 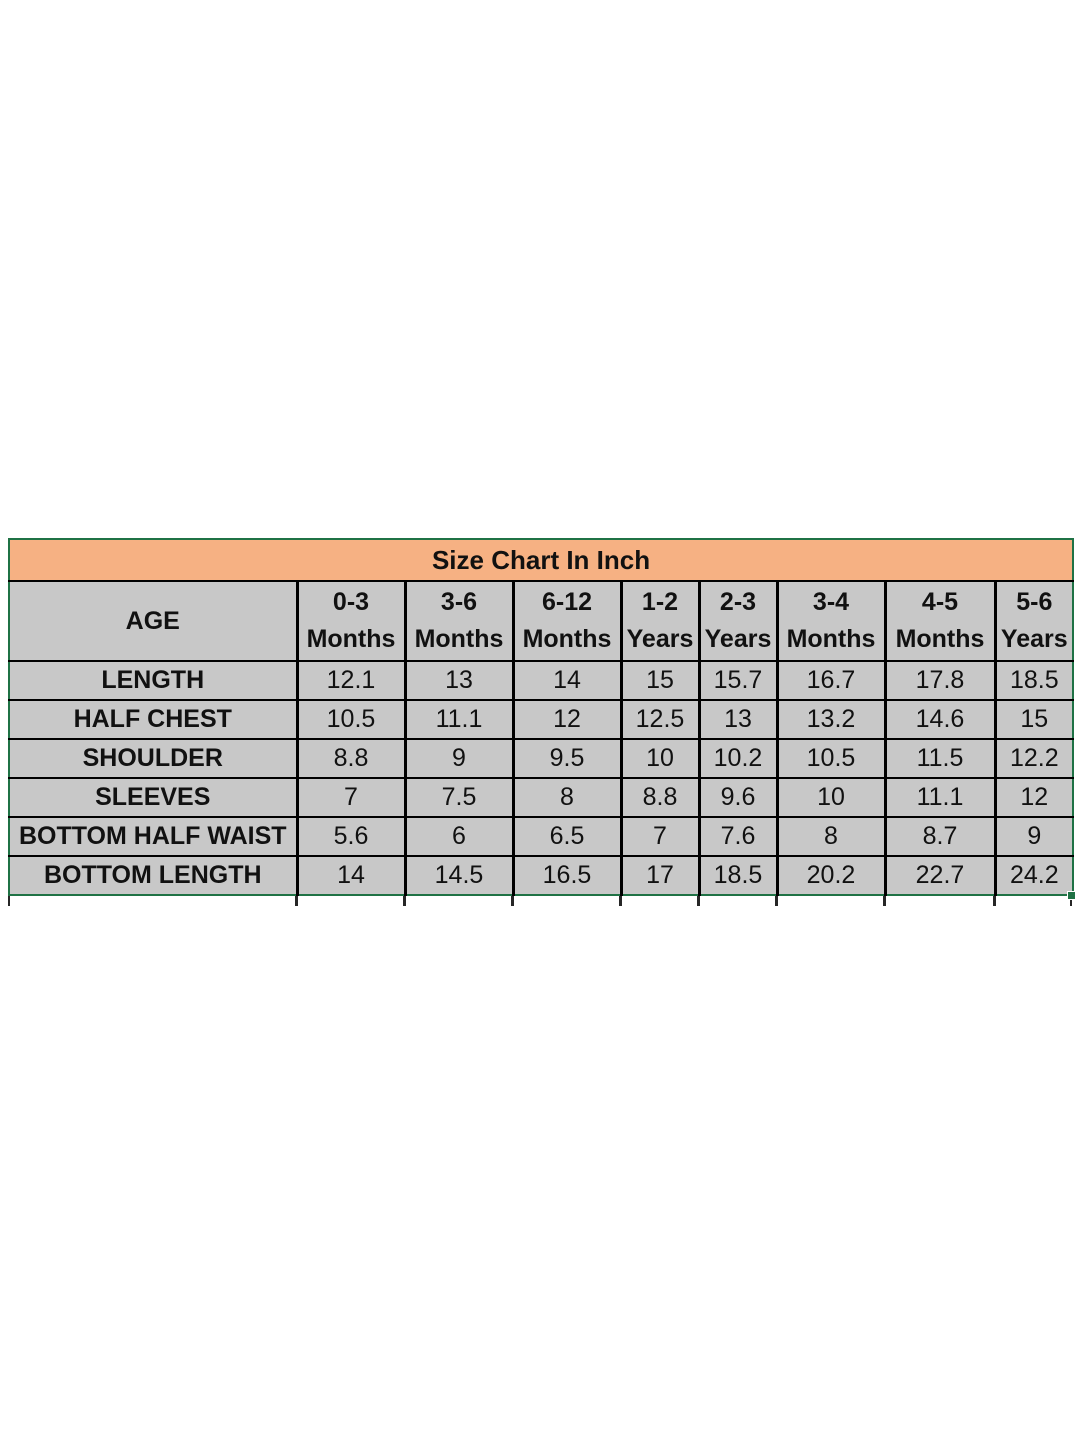 I want to click on row-label: BOTTOM HALF WAIST, so click(x=154, y=836).